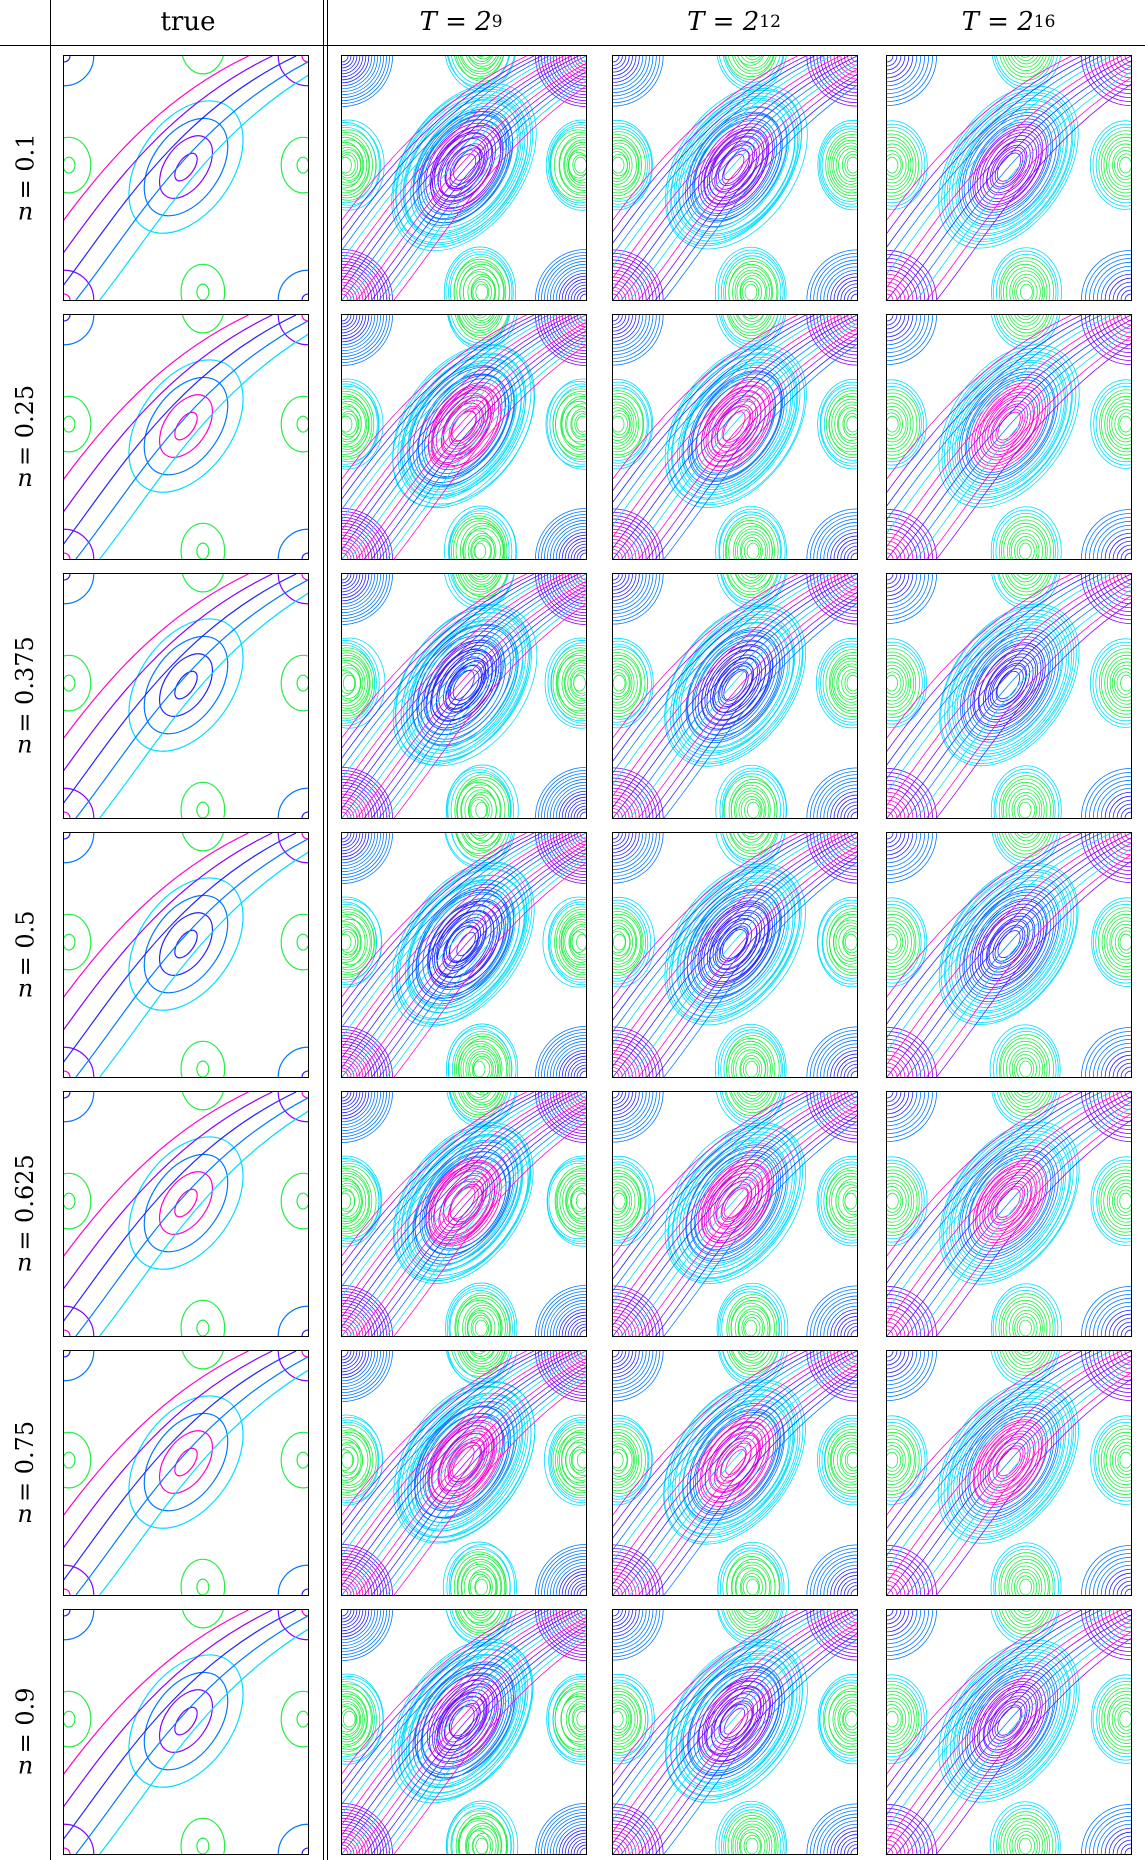 The image size is (1145, 1860). What do you see at coordinates (497, 22) in the screenshot?
I see `column-header-exponent: 9` at bounding box center [497, 22].